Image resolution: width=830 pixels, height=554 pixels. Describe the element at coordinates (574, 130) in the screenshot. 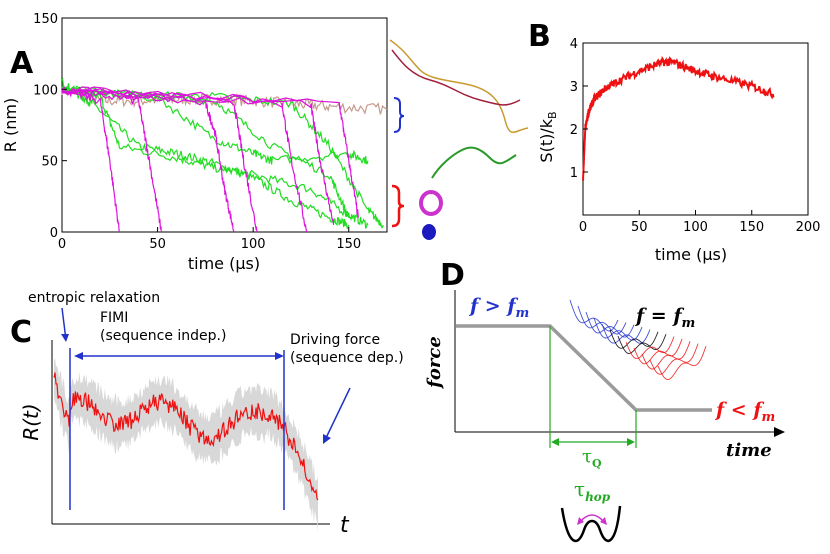

I see `panel-b-ytick-label: 2` at that location.